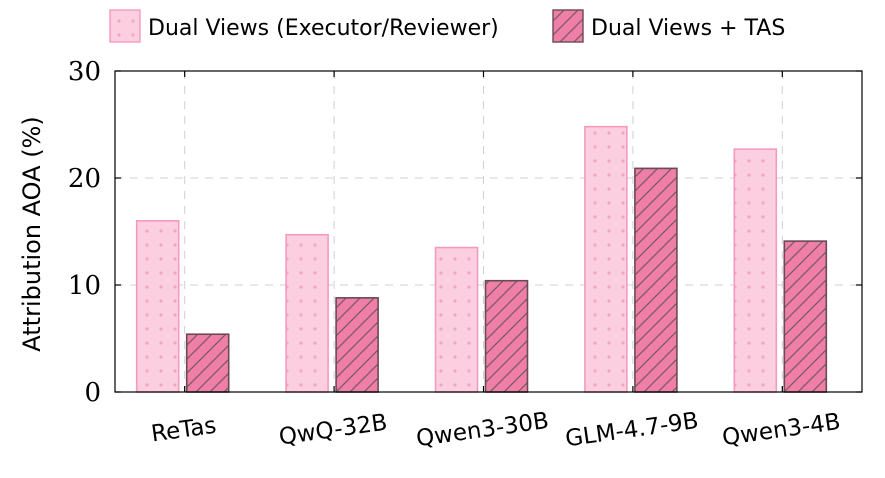 Image resolution: width=885 pixels, height=478 pixels. Describe the element at coordinates (781, 430) in the screenshot. I see `x-category-label: Qwen3-4B` at that location.